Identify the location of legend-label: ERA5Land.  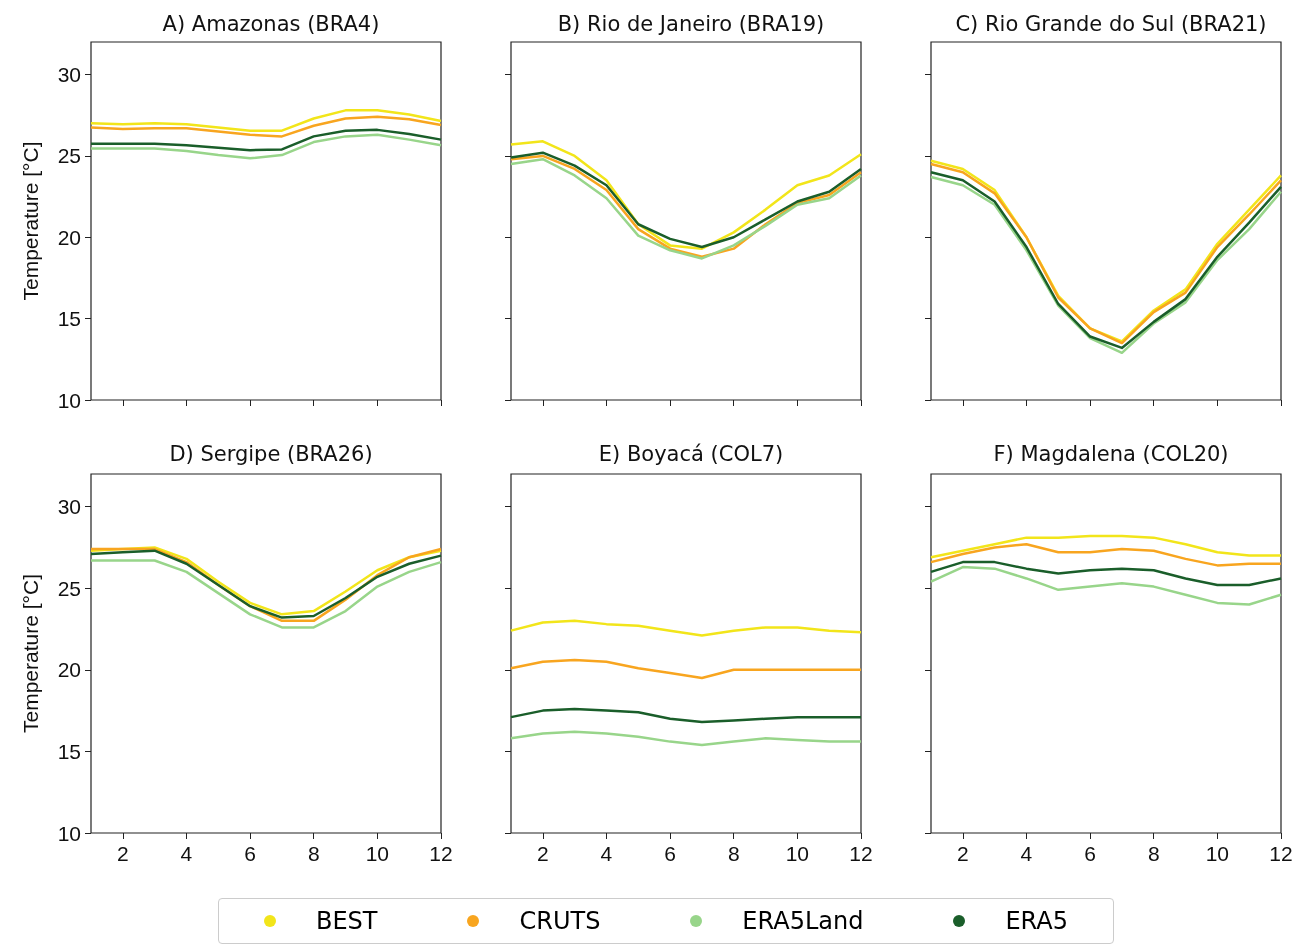
(803, 921).